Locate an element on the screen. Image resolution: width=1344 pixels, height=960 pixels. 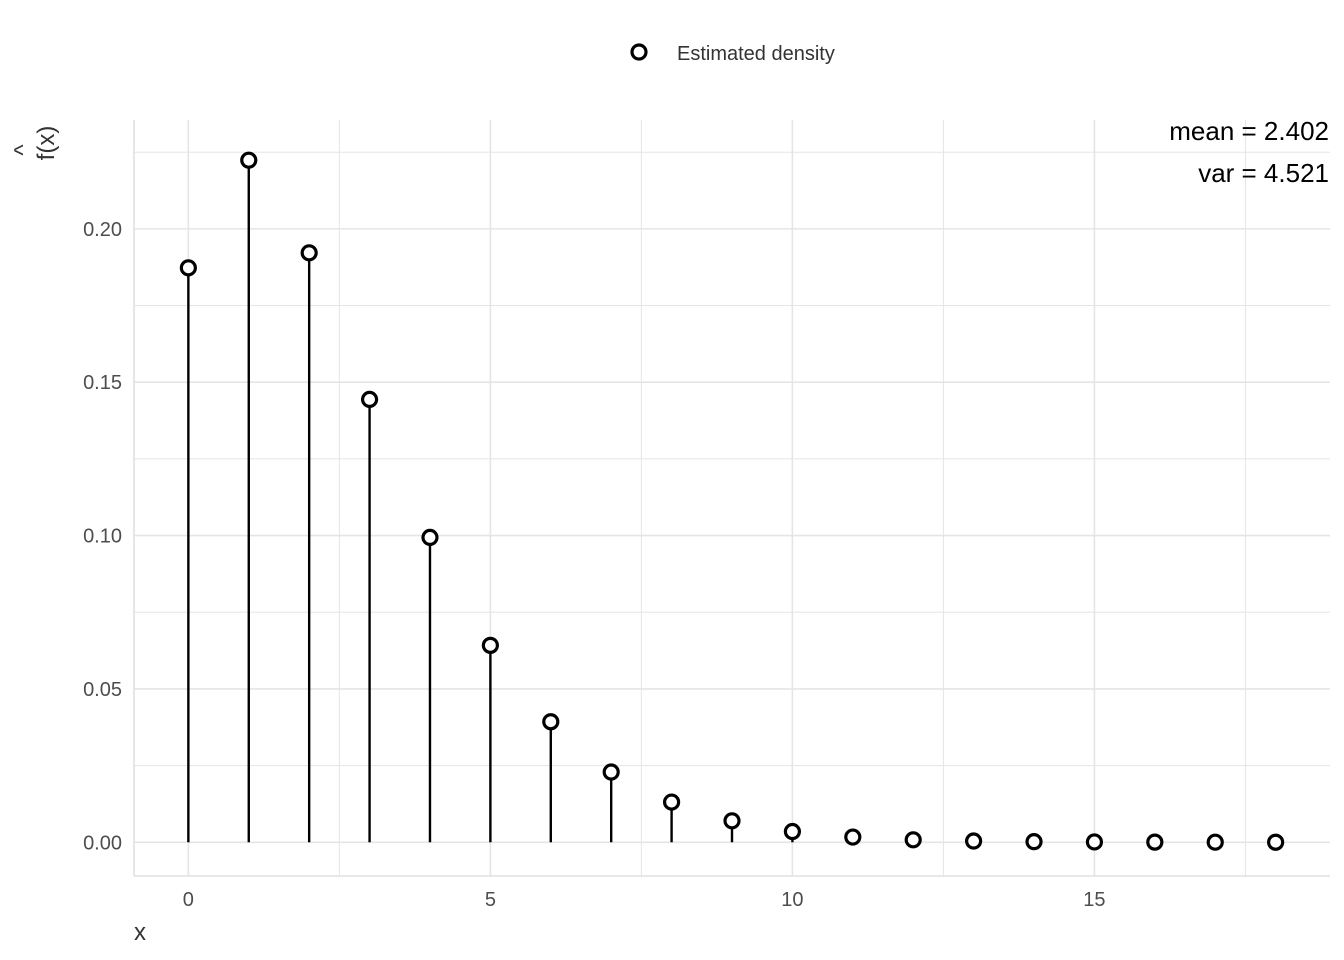
legend-key-circle-icon is located at coordinates (639, 52).